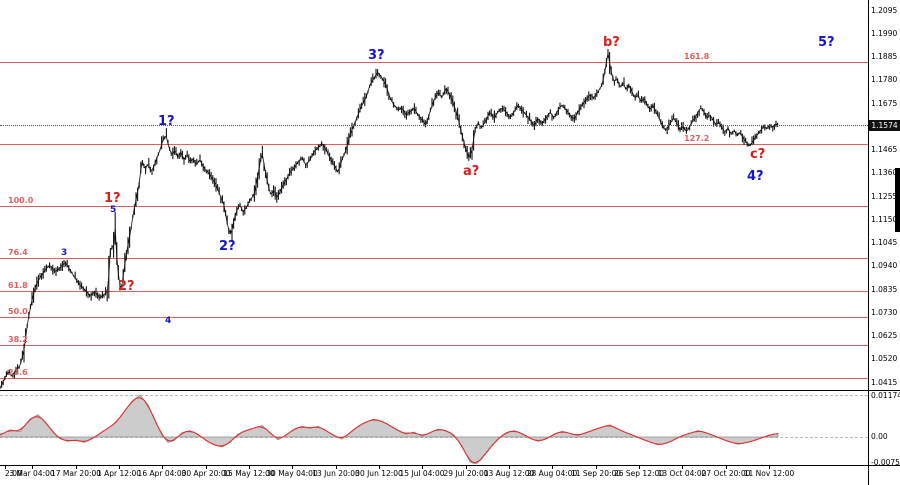  I want to click on oscillator-histogram, so click(389, 429).